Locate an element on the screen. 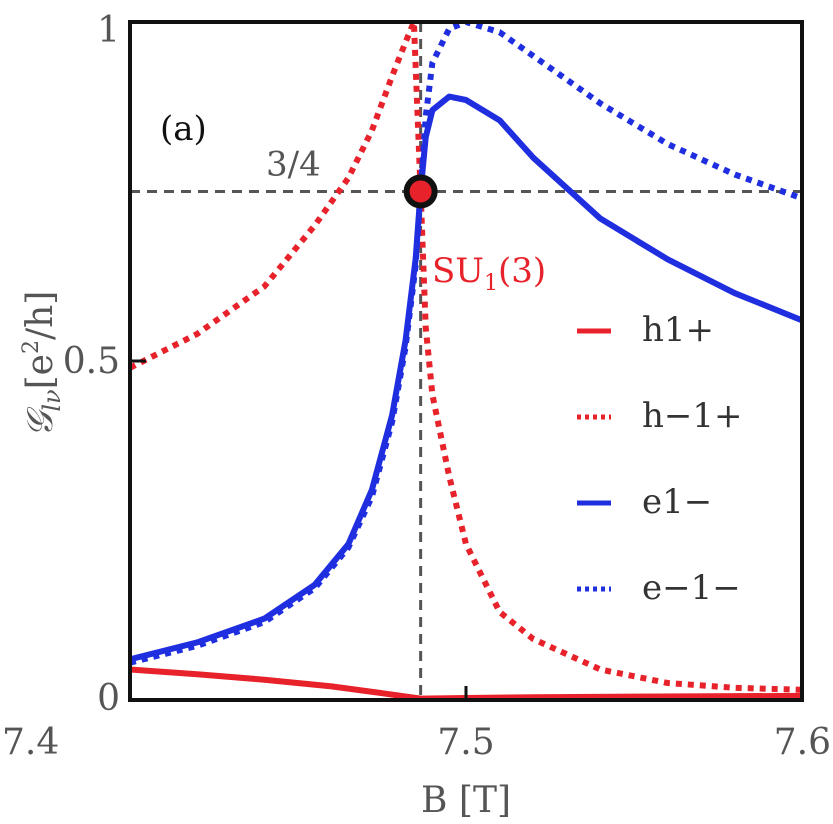 The width and height of the screenshot is (833, 824). y-tick-label: 0 is located at coordinates (108, 698).